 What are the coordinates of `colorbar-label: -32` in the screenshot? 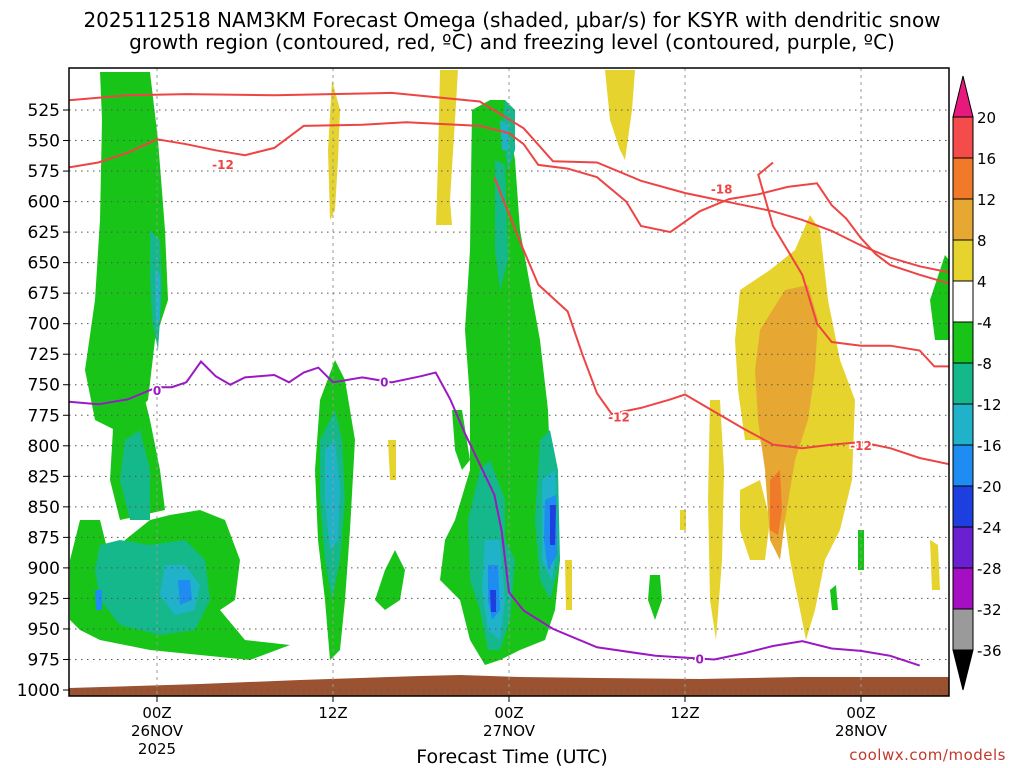 It's located at (989, 610).